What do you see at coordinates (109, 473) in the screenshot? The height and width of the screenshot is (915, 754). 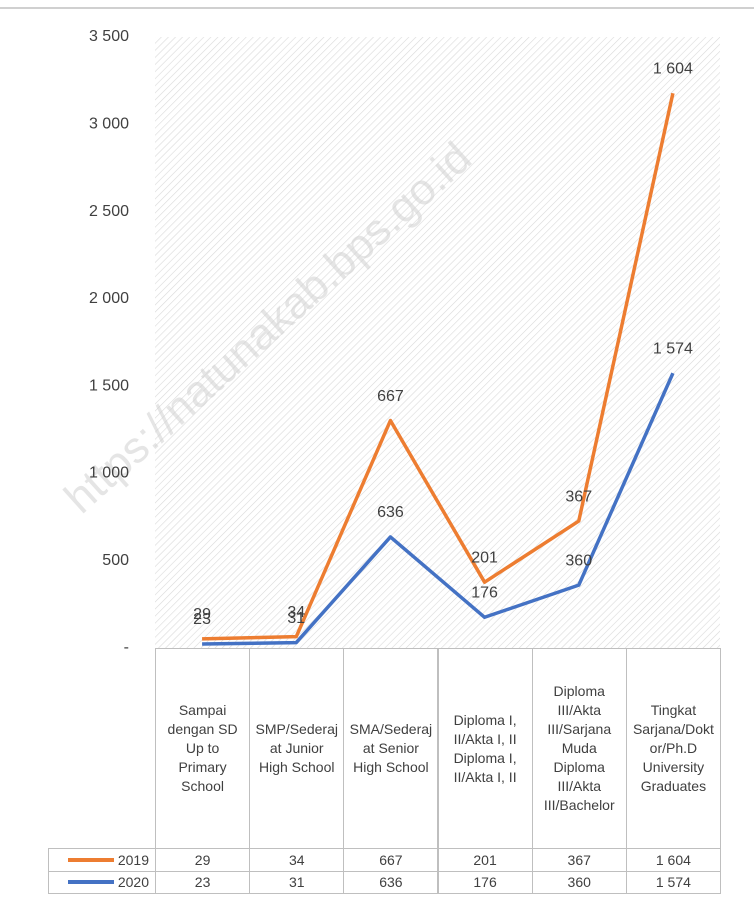 I see `y-tick-label: 1 000` at bounding box center [109, 473].